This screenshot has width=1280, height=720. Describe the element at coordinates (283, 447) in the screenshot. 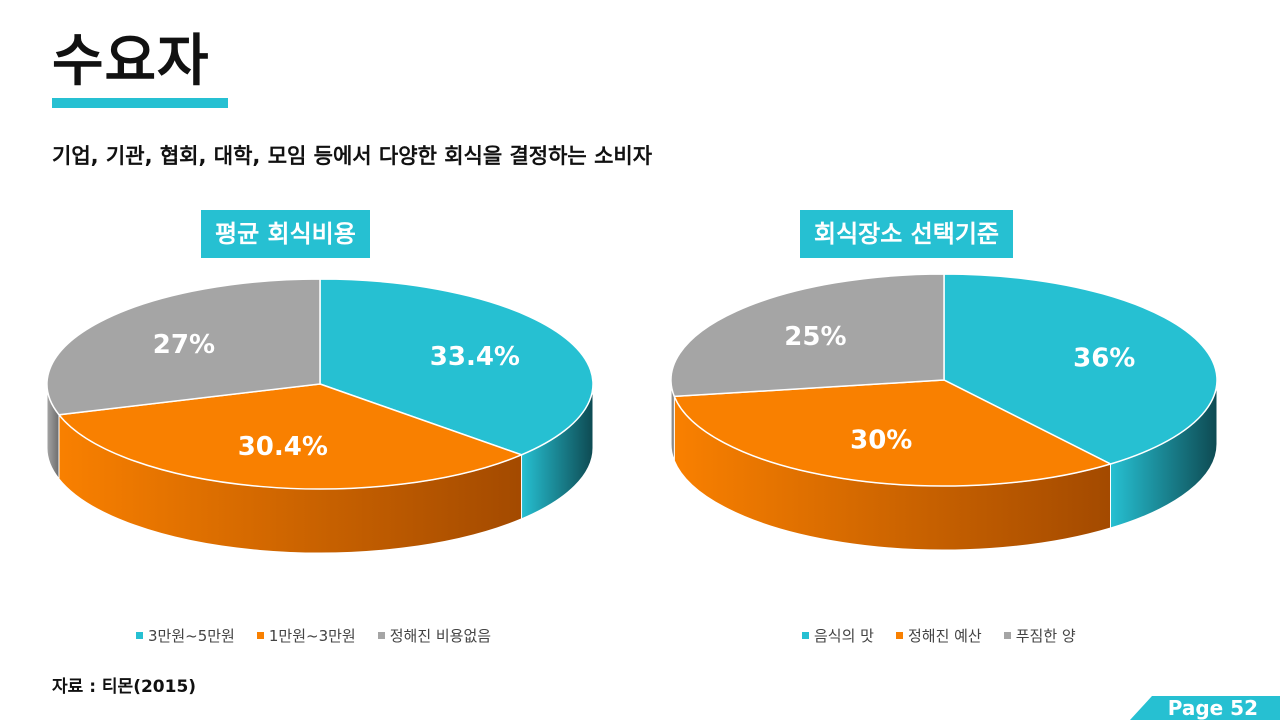

I see `pie-data-label: 30.4%` at that location.